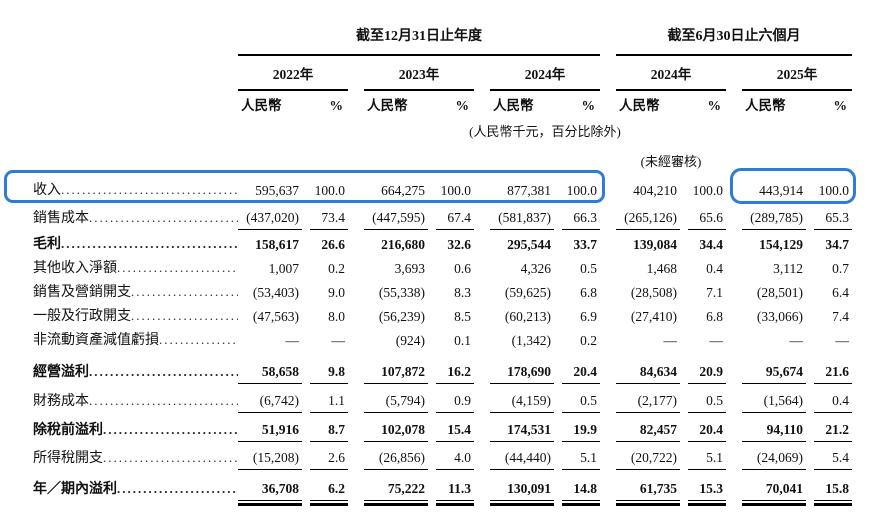  What do you see at coordinates (588, 316) in the screenshot?
I see `percent-cell: 6.9` at bounding box center [588, 316].